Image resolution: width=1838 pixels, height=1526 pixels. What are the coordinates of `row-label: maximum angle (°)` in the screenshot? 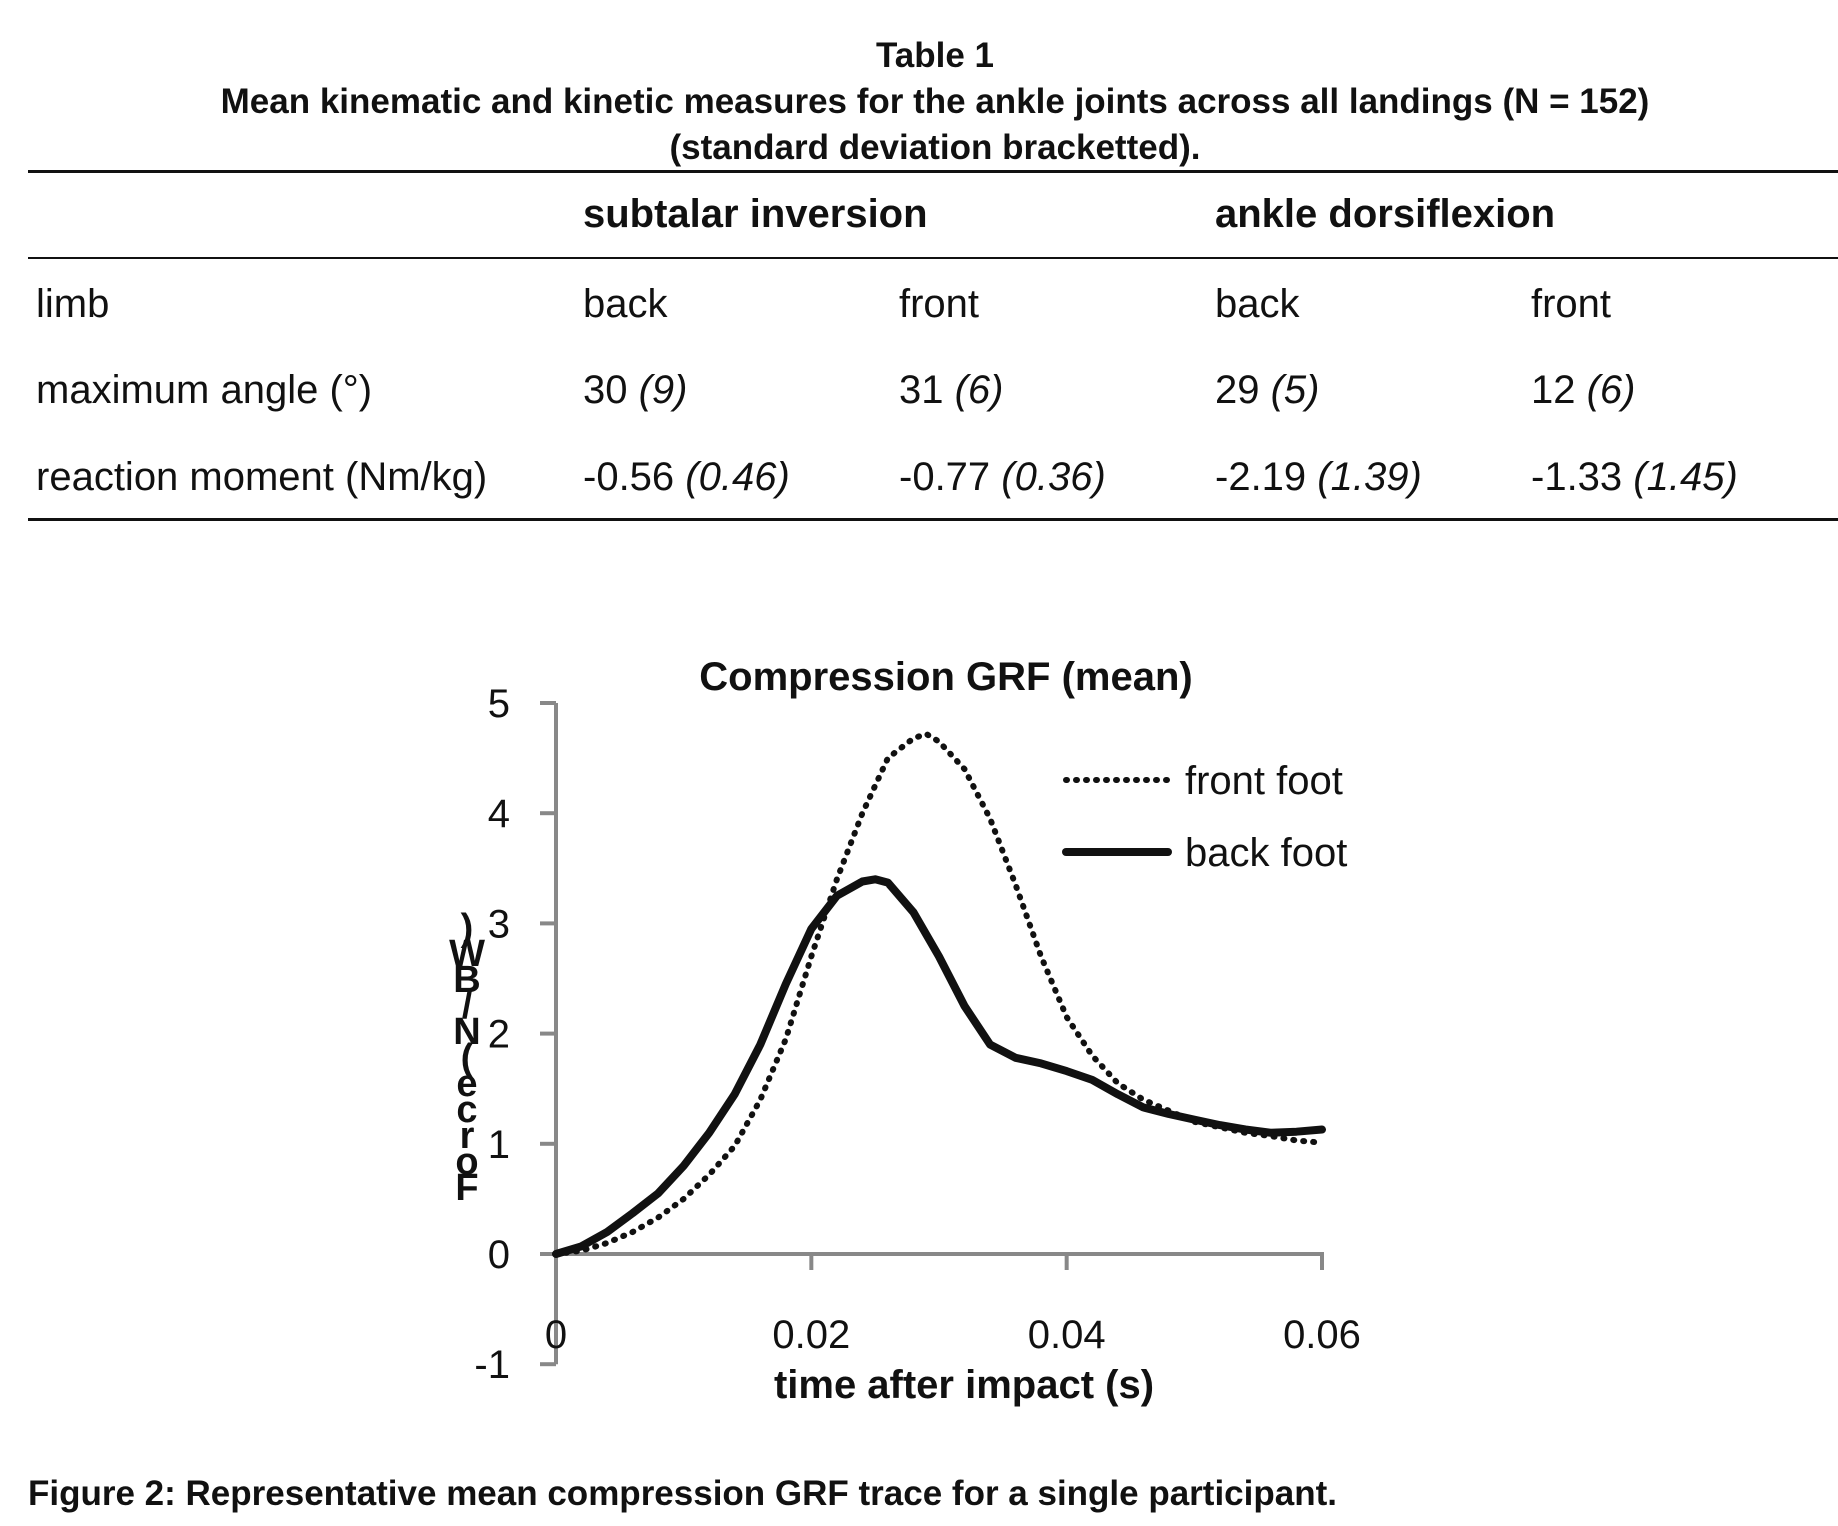 It's located at (204, 390).